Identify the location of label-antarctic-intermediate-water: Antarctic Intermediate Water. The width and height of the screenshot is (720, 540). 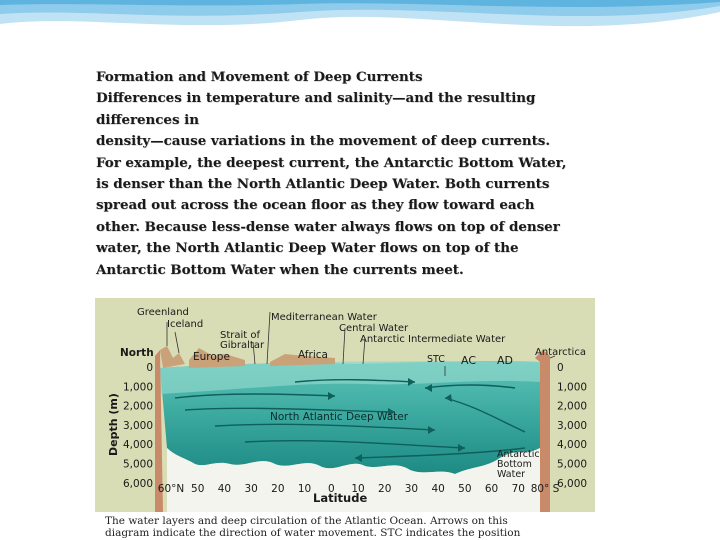
(433, 339).